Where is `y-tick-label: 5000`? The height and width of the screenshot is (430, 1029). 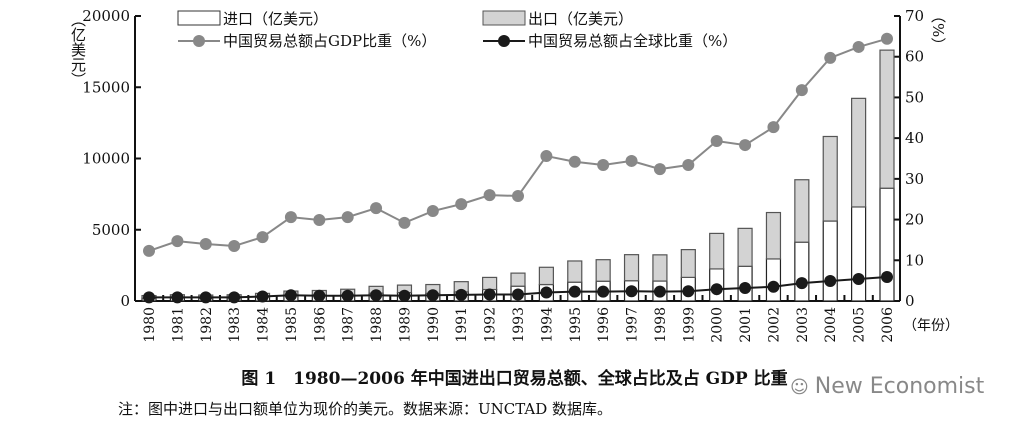
y-tick-label: 5000 is located at coordinates (111, 230).